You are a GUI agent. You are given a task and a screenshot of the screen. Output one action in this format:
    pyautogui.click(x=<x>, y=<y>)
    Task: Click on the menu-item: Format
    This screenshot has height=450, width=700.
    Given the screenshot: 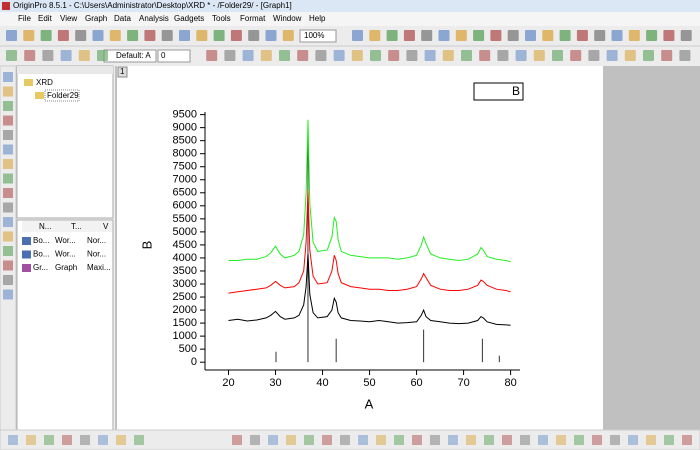 What is the action you would take?
    pyautogui.click(x=253, y=18)
    